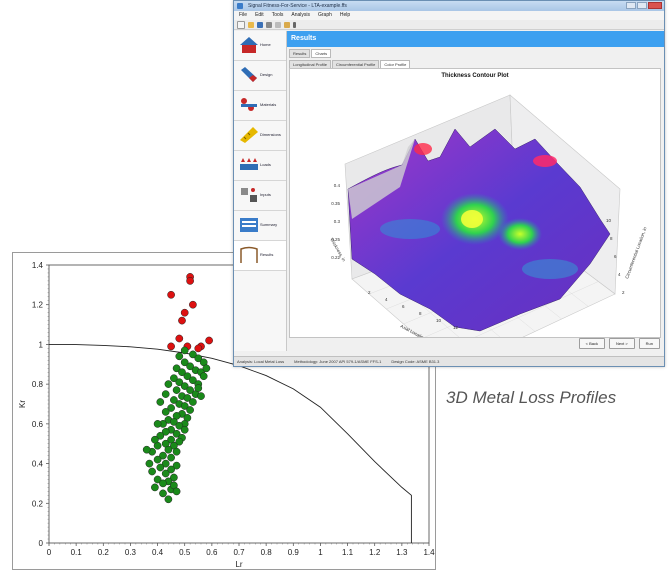  I want to click on results-tabs: Results Charts, so click(309, 53).